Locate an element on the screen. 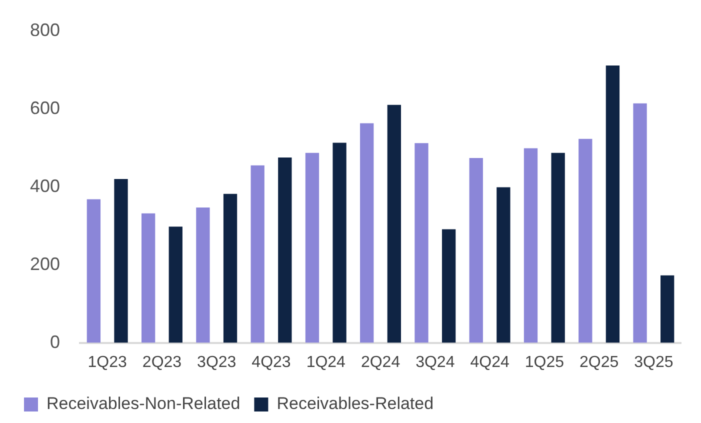  x-tick-label: 3Q25 is located at coordinates (654, 362).